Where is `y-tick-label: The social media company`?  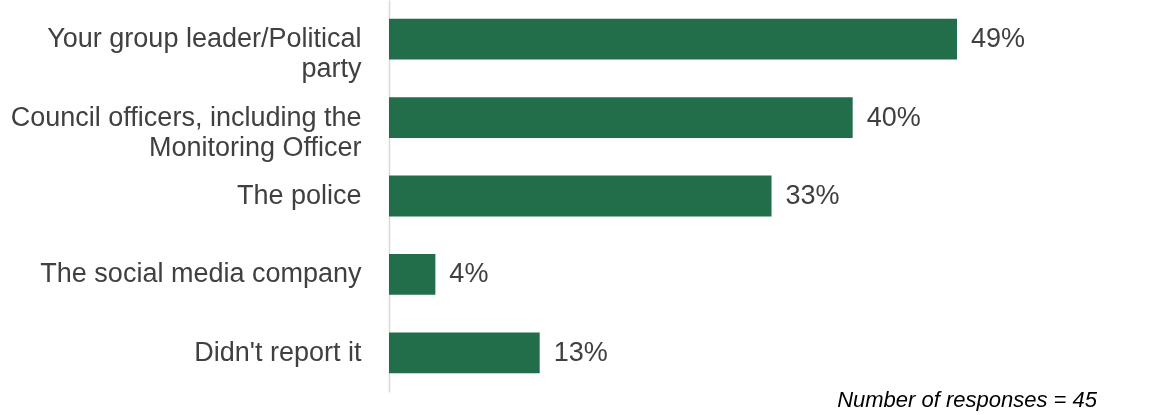 y-tick-label: The social media company is located at coordinates (201, 273).